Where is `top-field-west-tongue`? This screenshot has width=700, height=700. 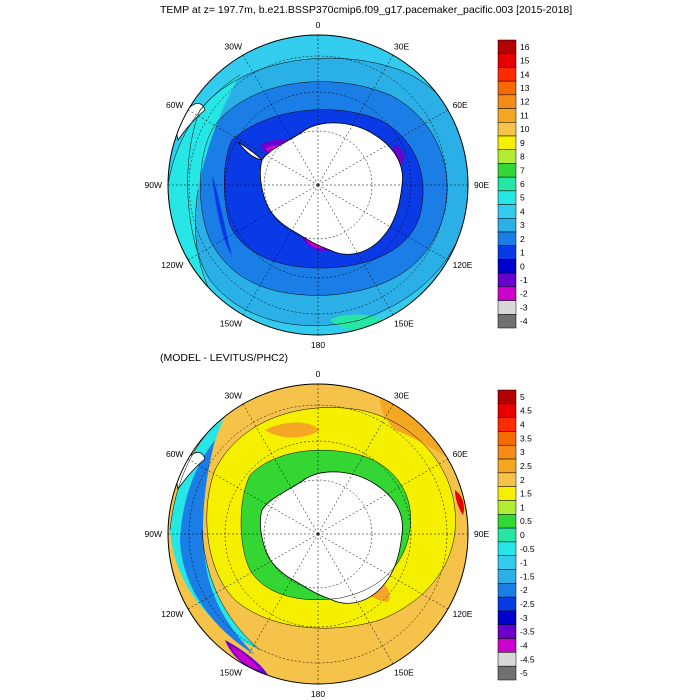
top-field-west-tongue is located at coordinates (222, 215).